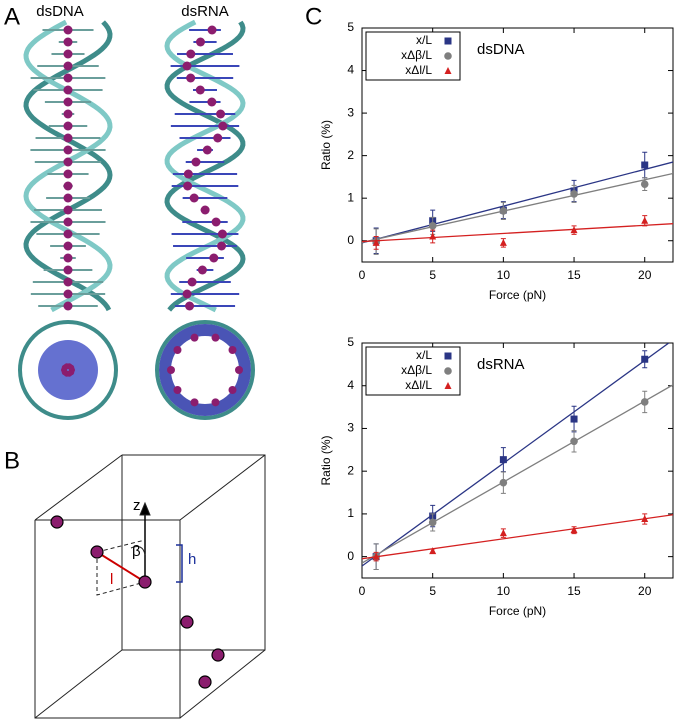  Describe the element at coordinates (192, 559) in the screenshot. I see `height-name: h` at that location.